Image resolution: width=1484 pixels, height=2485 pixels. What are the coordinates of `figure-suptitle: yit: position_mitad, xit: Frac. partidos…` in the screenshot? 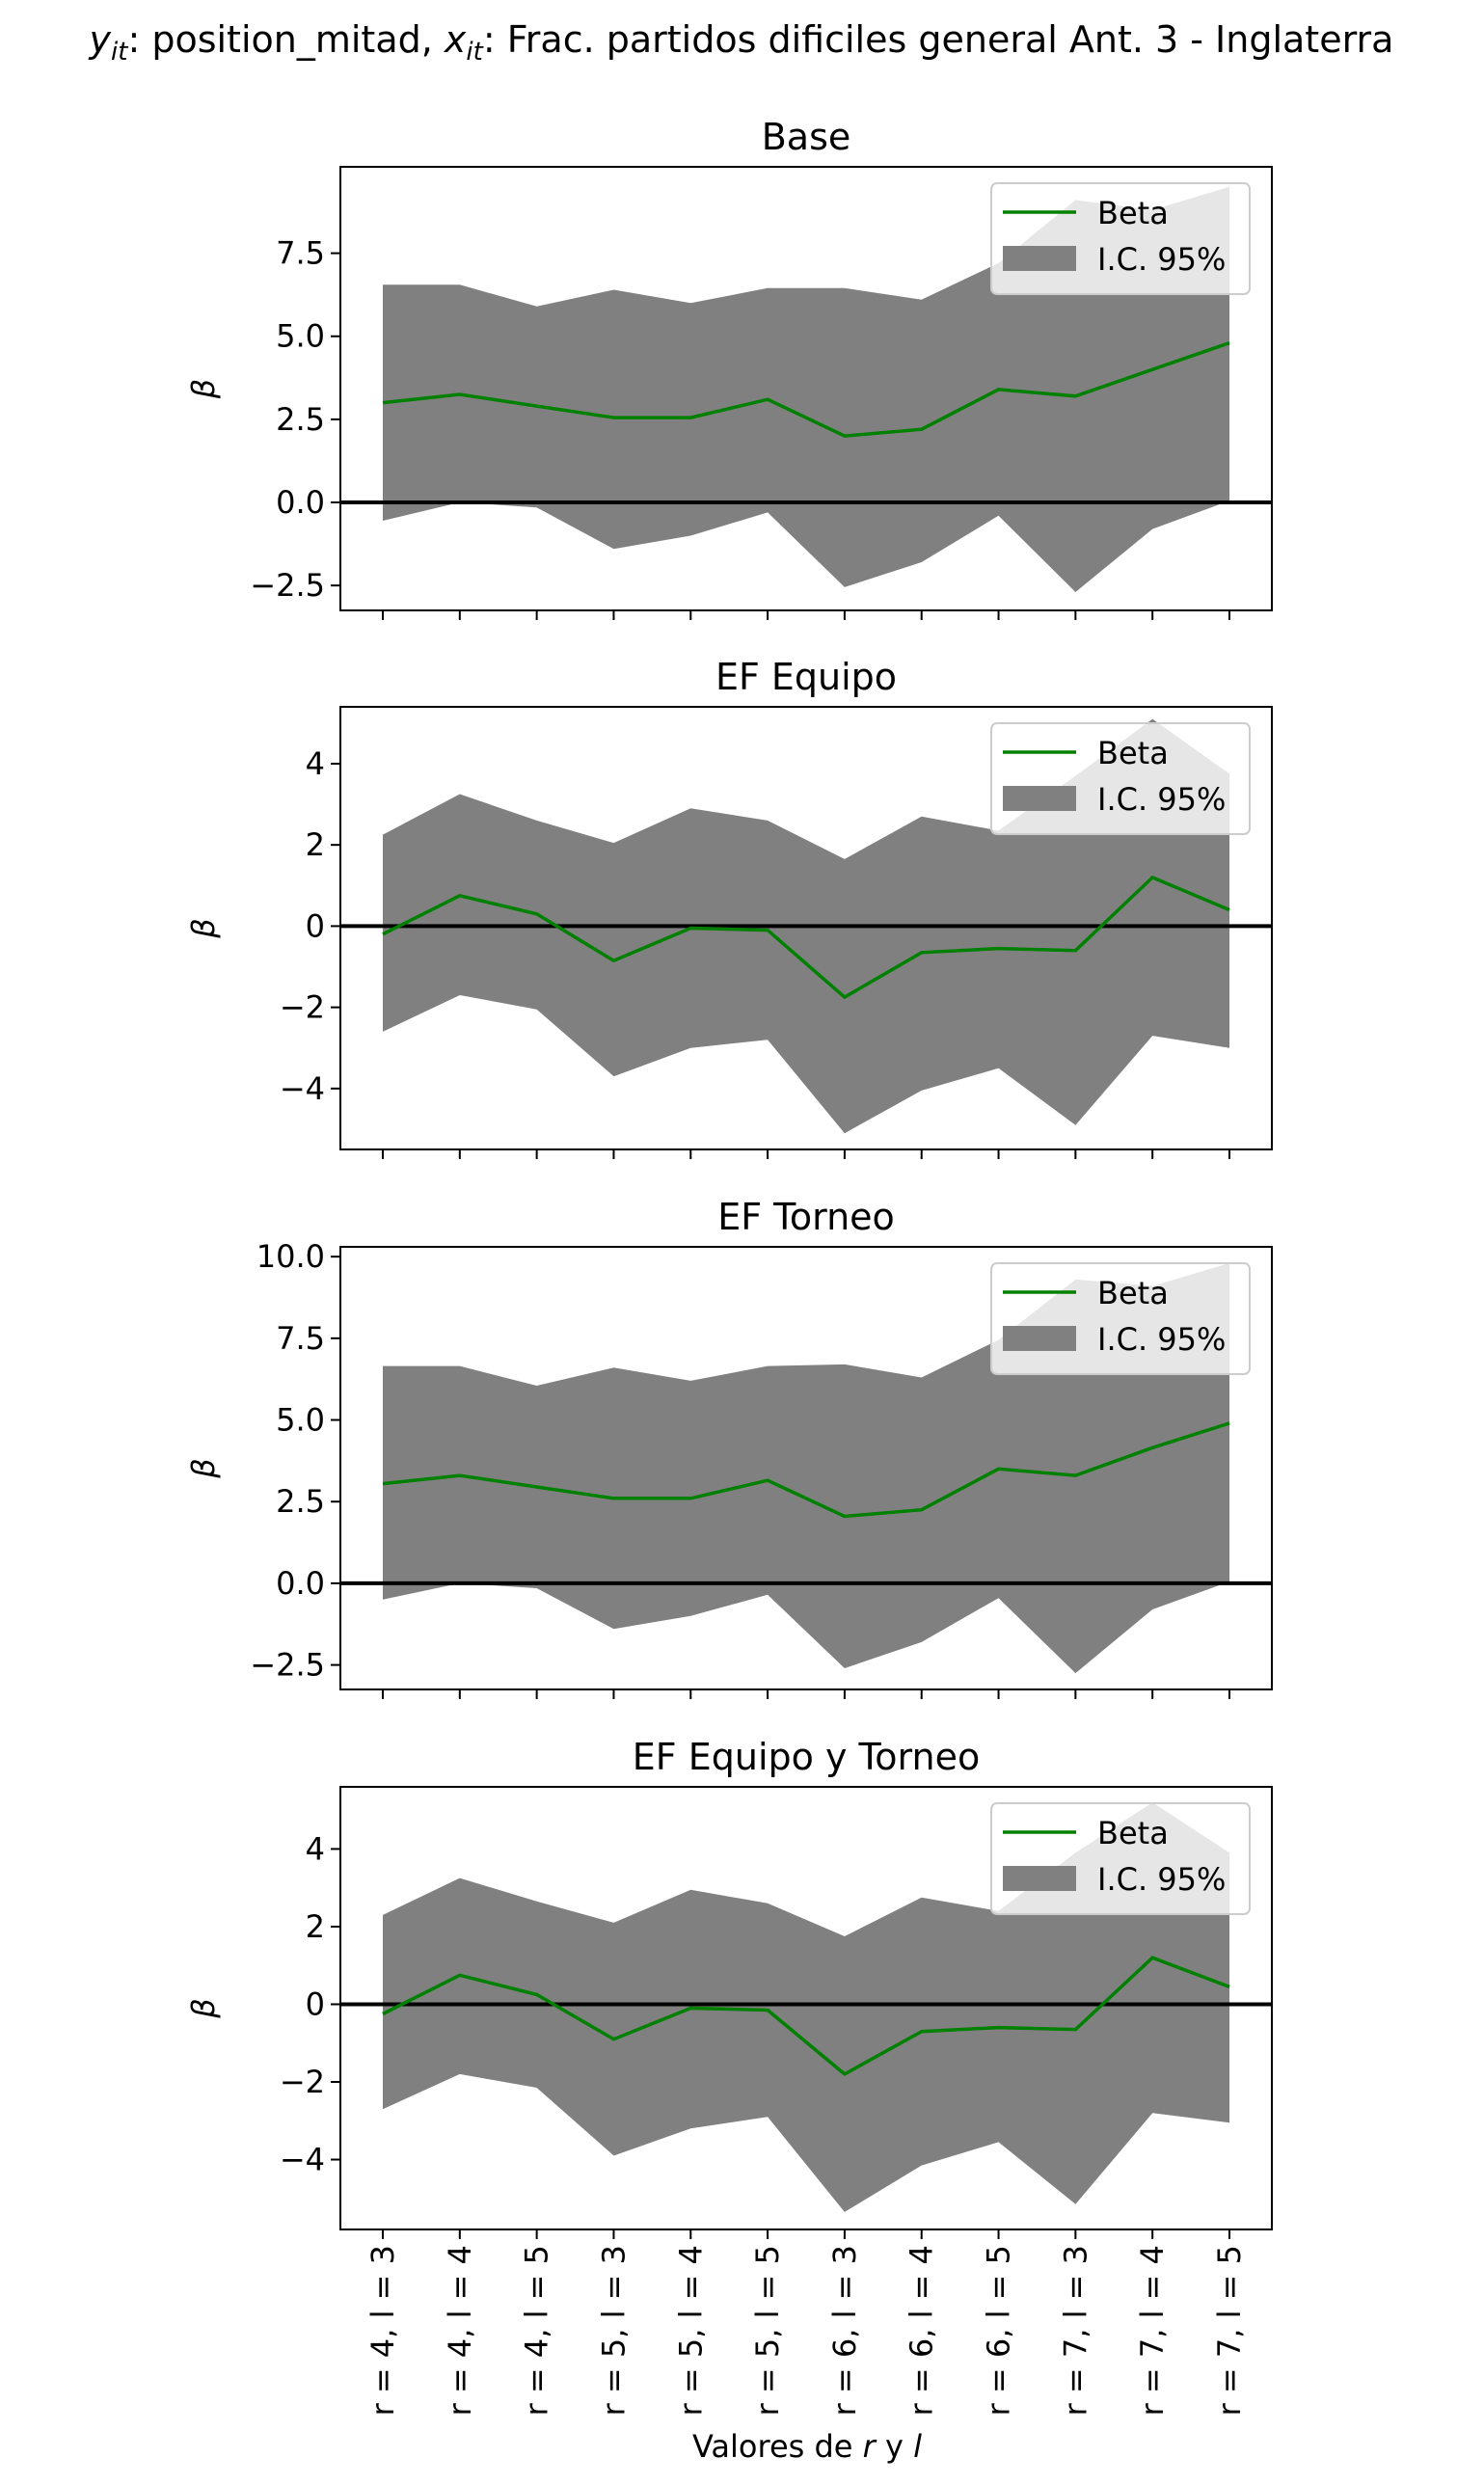 It's located at (741, 43).